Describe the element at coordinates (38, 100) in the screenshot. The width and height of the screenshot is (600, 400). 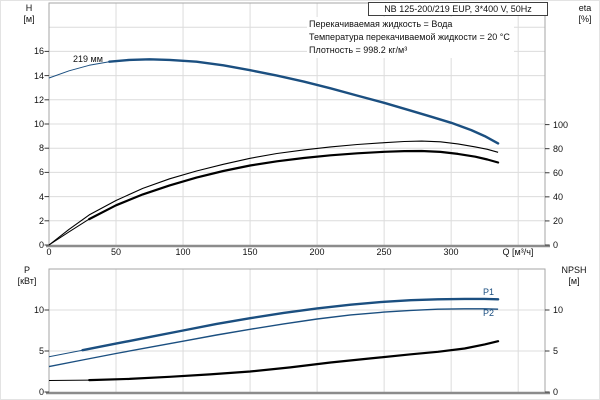
I see `head_efficiency-yleft-tick: 12` at that location.